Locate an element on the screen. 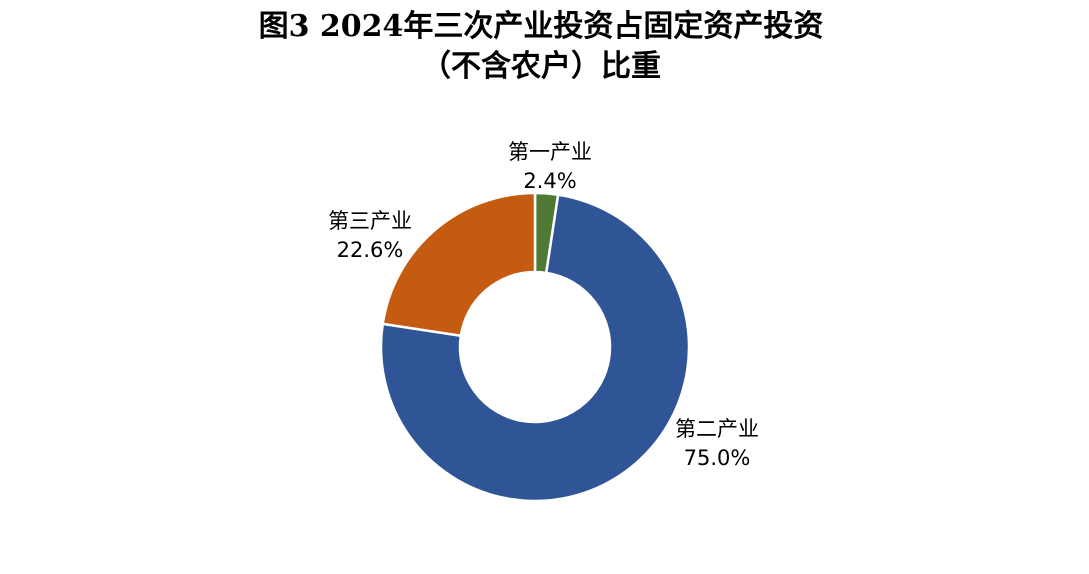 This screenshot has height=574, width=1089. category-label: 第二产业 is located at coordinates (717, 429).